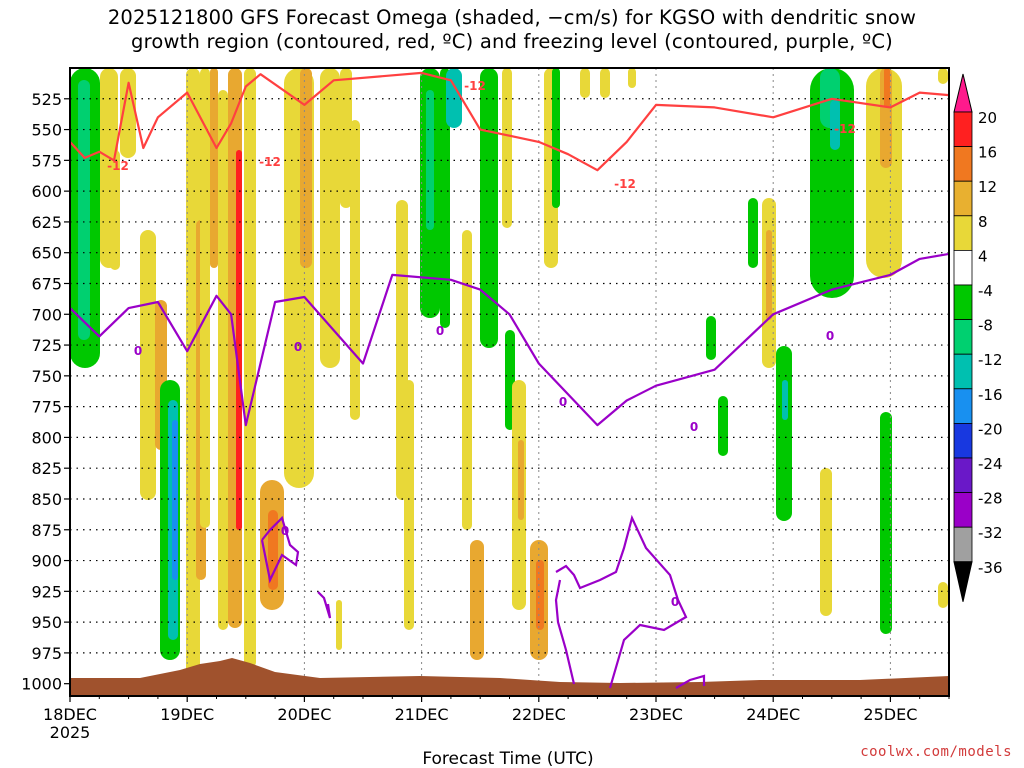 Image resolution: width=1024 pixels, height=768 pixels. Describe the element at coordinates (987, 187) in the screenshot. I see `colorbar-label: 12` at that location.